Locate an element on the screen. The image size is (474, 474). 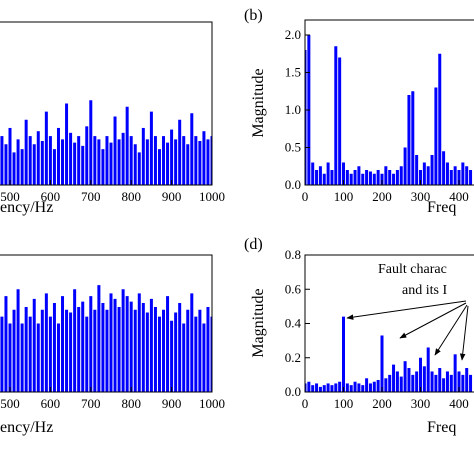
y-tick-label: 0.6 is located at coordinates (293, 288).